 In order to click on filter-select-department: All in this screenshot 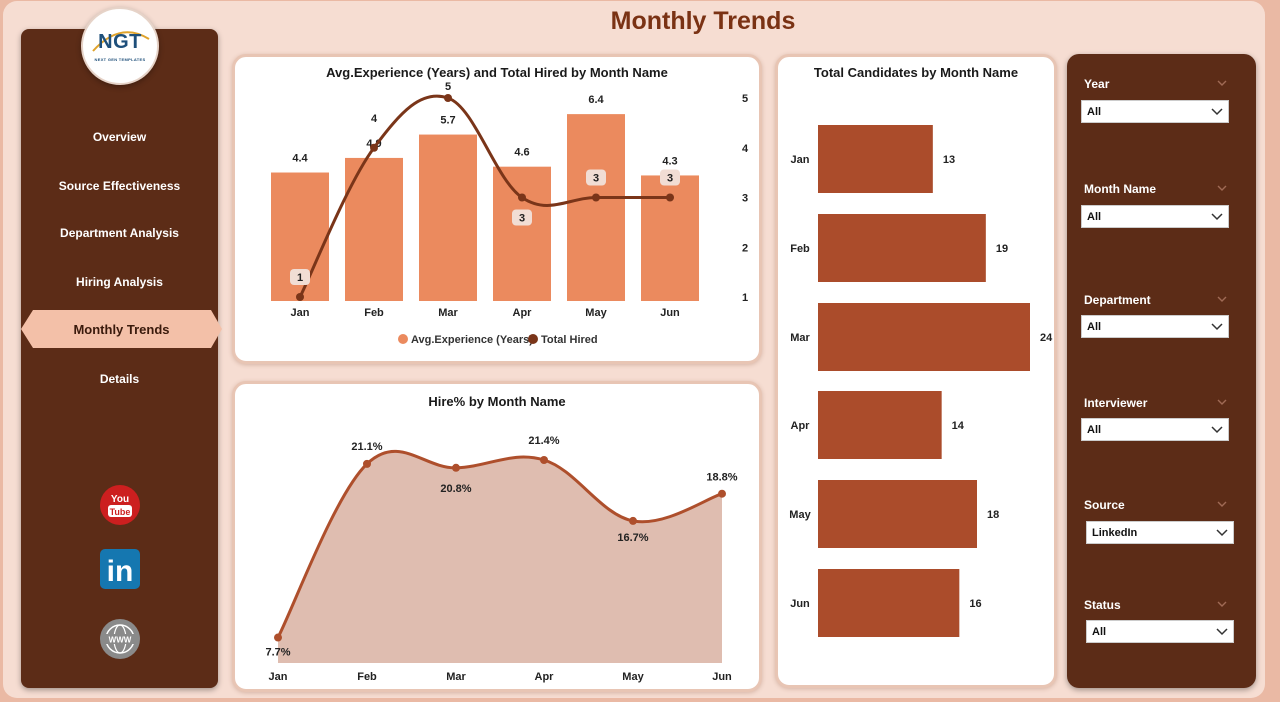, I will do `click(1155, 326)`.